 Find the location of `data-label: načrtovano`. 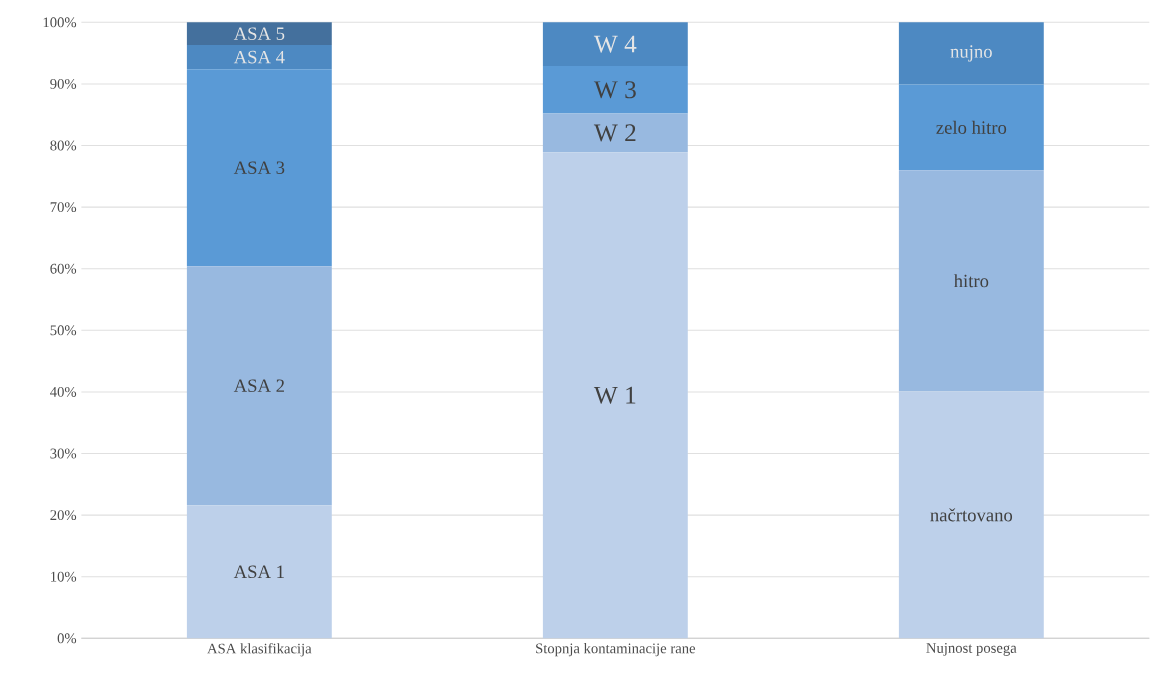

data-label: načrtovano is located at coordinates (971, 515).